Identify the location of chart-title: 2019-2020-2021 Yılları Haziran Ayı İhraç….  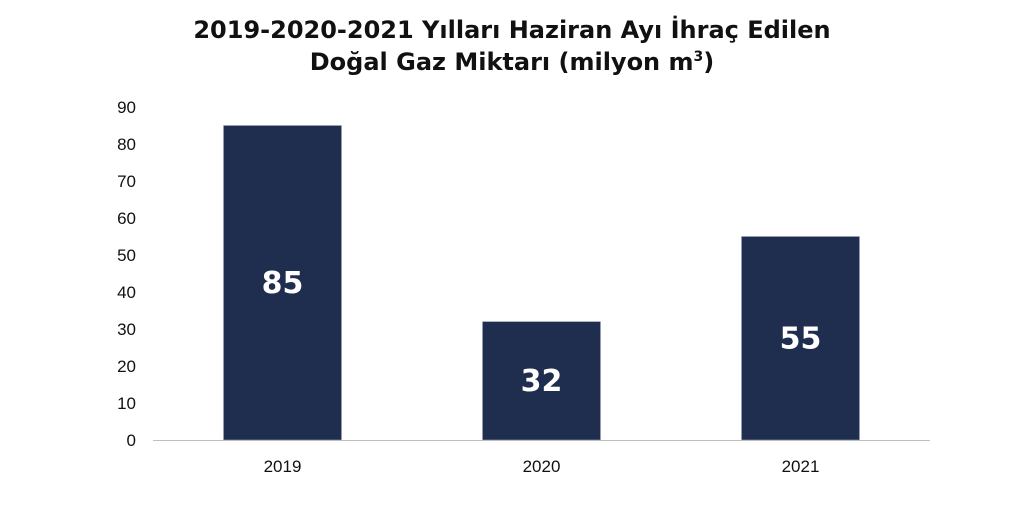
(512, 46).